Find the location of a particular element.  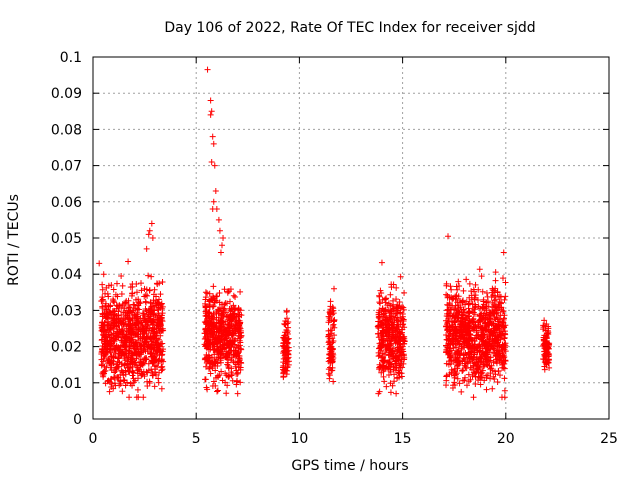

y-tick-label: 0.06 is located at coordinates (66, 203).